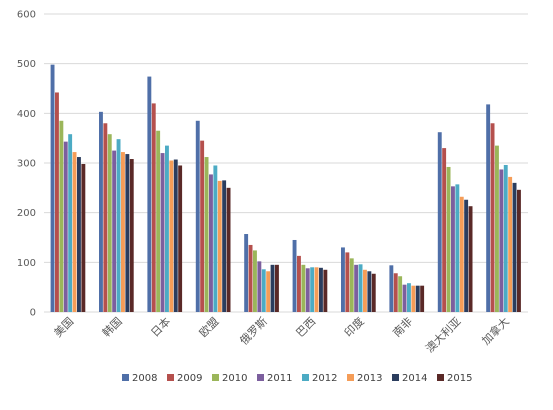 This screenshot has height=410, width=553. What do you see at coordinates (26, 15) in the screenshot?
I see `y-tick-label: 600` at bounding box center [26, 15].